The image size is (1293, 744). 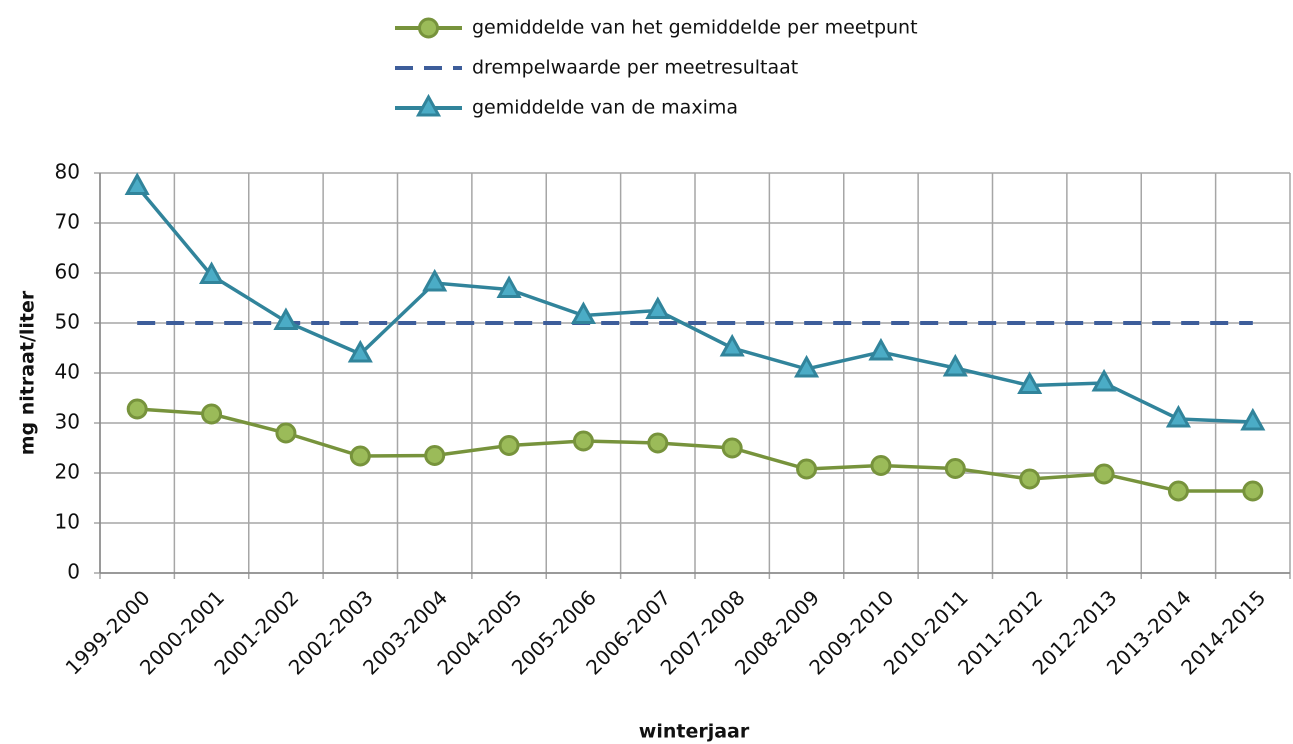 What do you see at coordinates (635, 68) in the screenshot?
I see `legend-label: drempelwaarde per meetresultaat` at bounding box center [635, 68].